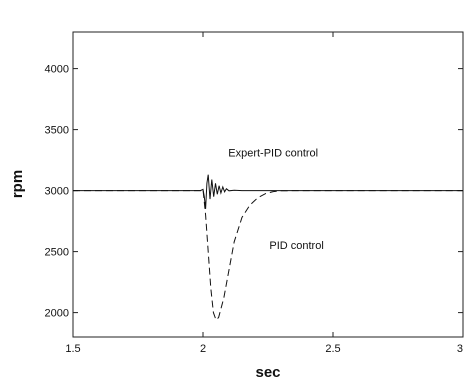 The height and width of the screenshot is (383, 465). I want to click on y-tick-label: 4000, so click(57, 70).